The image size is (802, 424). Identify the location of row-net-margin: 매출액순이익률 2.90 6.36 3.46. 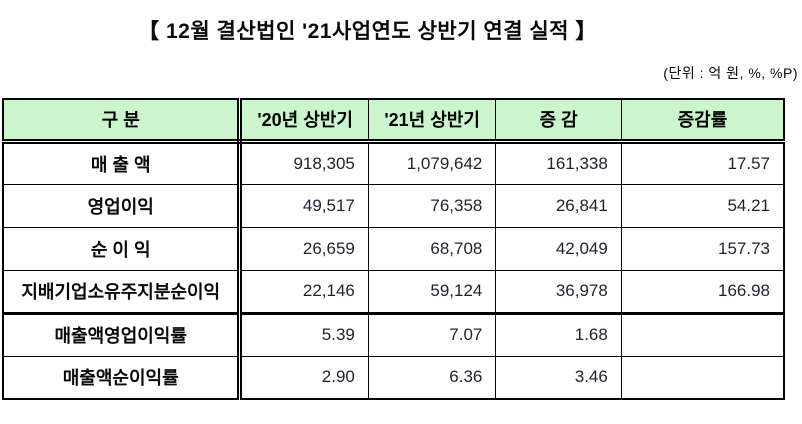
(393, 377).